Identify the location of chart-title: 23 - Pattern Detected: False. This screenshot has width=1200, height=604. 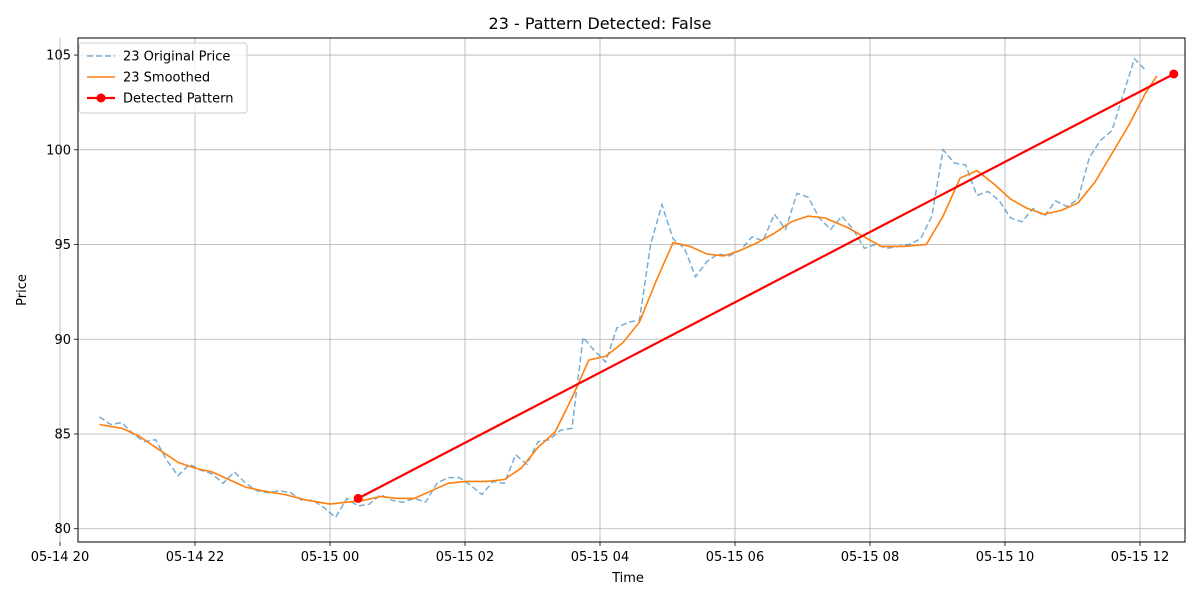
(600, 23).